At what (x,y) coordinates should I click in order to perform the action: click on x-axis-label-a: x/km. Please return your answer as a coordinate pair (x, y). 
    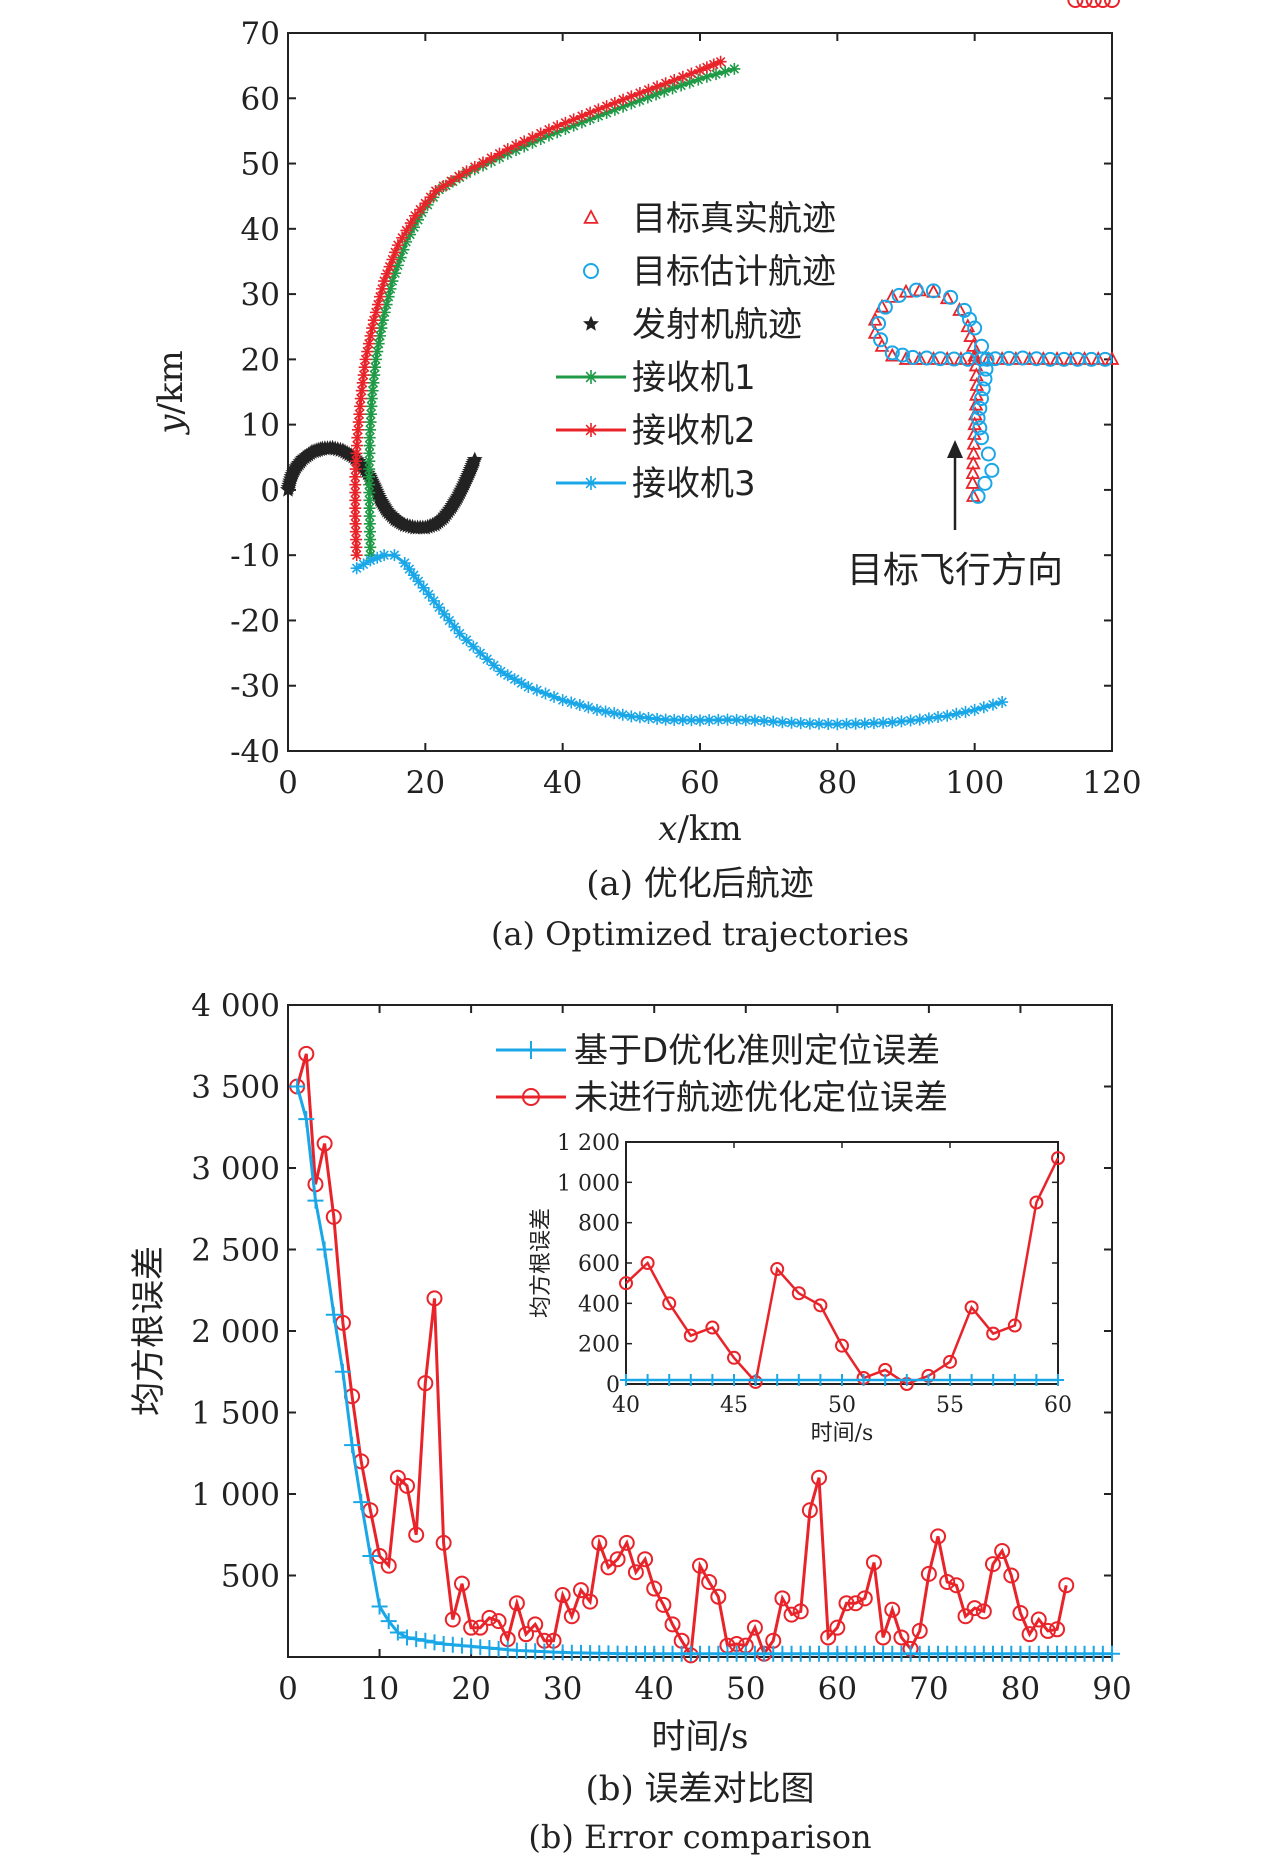
    Looking at the image, I should click on (700, 829).